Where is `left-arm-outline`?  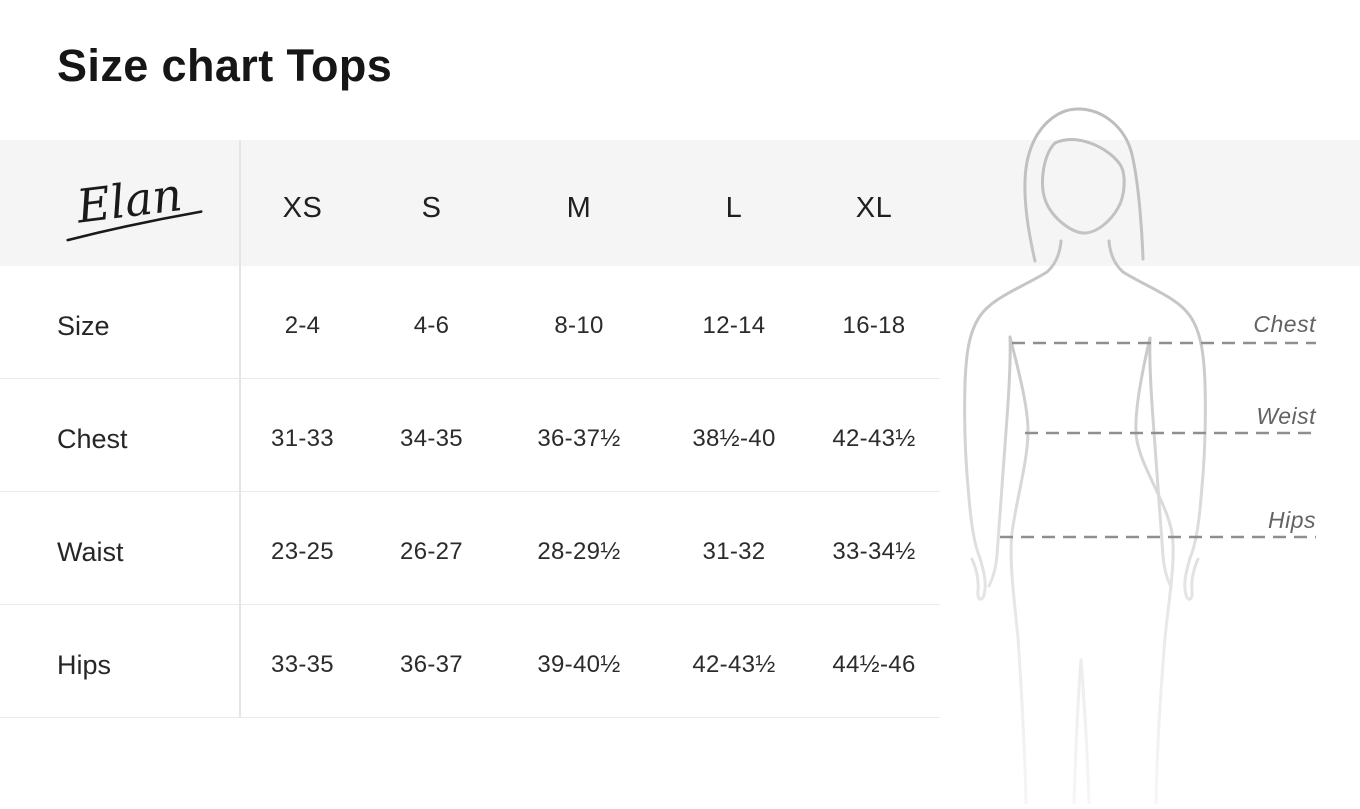
left-arm-outline is located at coordinates (1013, 420).